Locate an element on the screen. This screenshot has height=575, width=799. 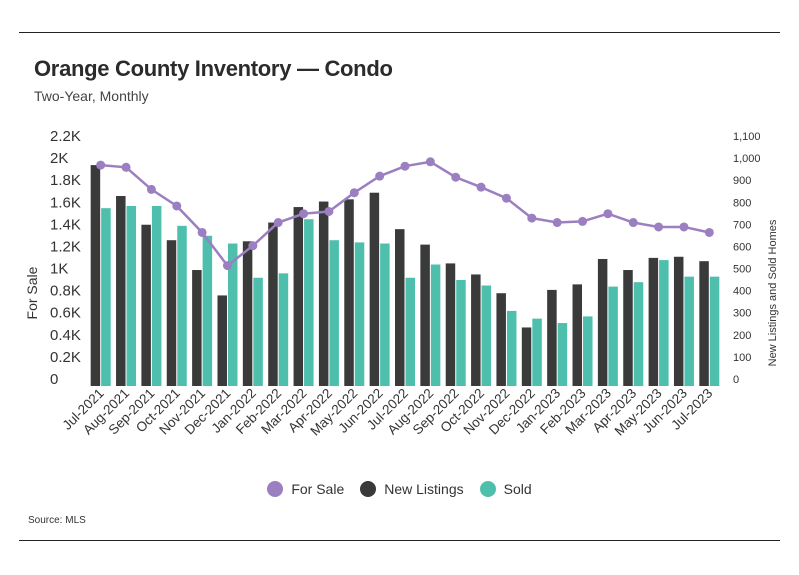
legend-swatch-new-listings is located at coordinates (368, 489).